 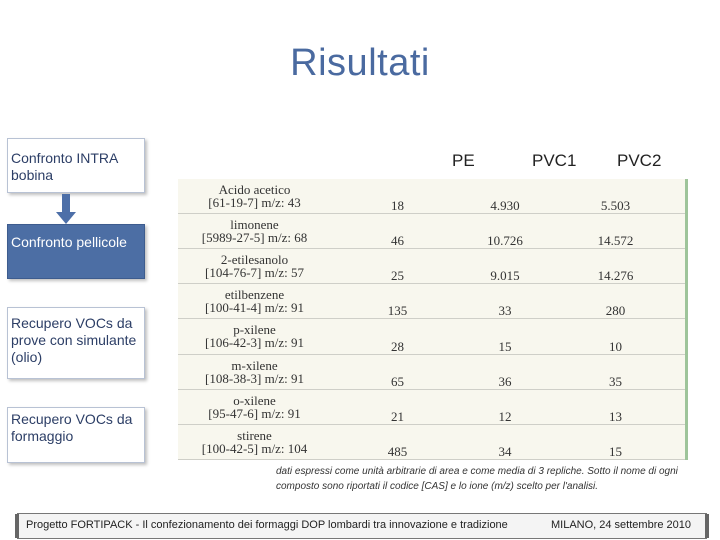 What do you see at coordinates (254, 330) in the screenshot?
I see `compound-name: p-xilene` at bounding box center [254, 330].